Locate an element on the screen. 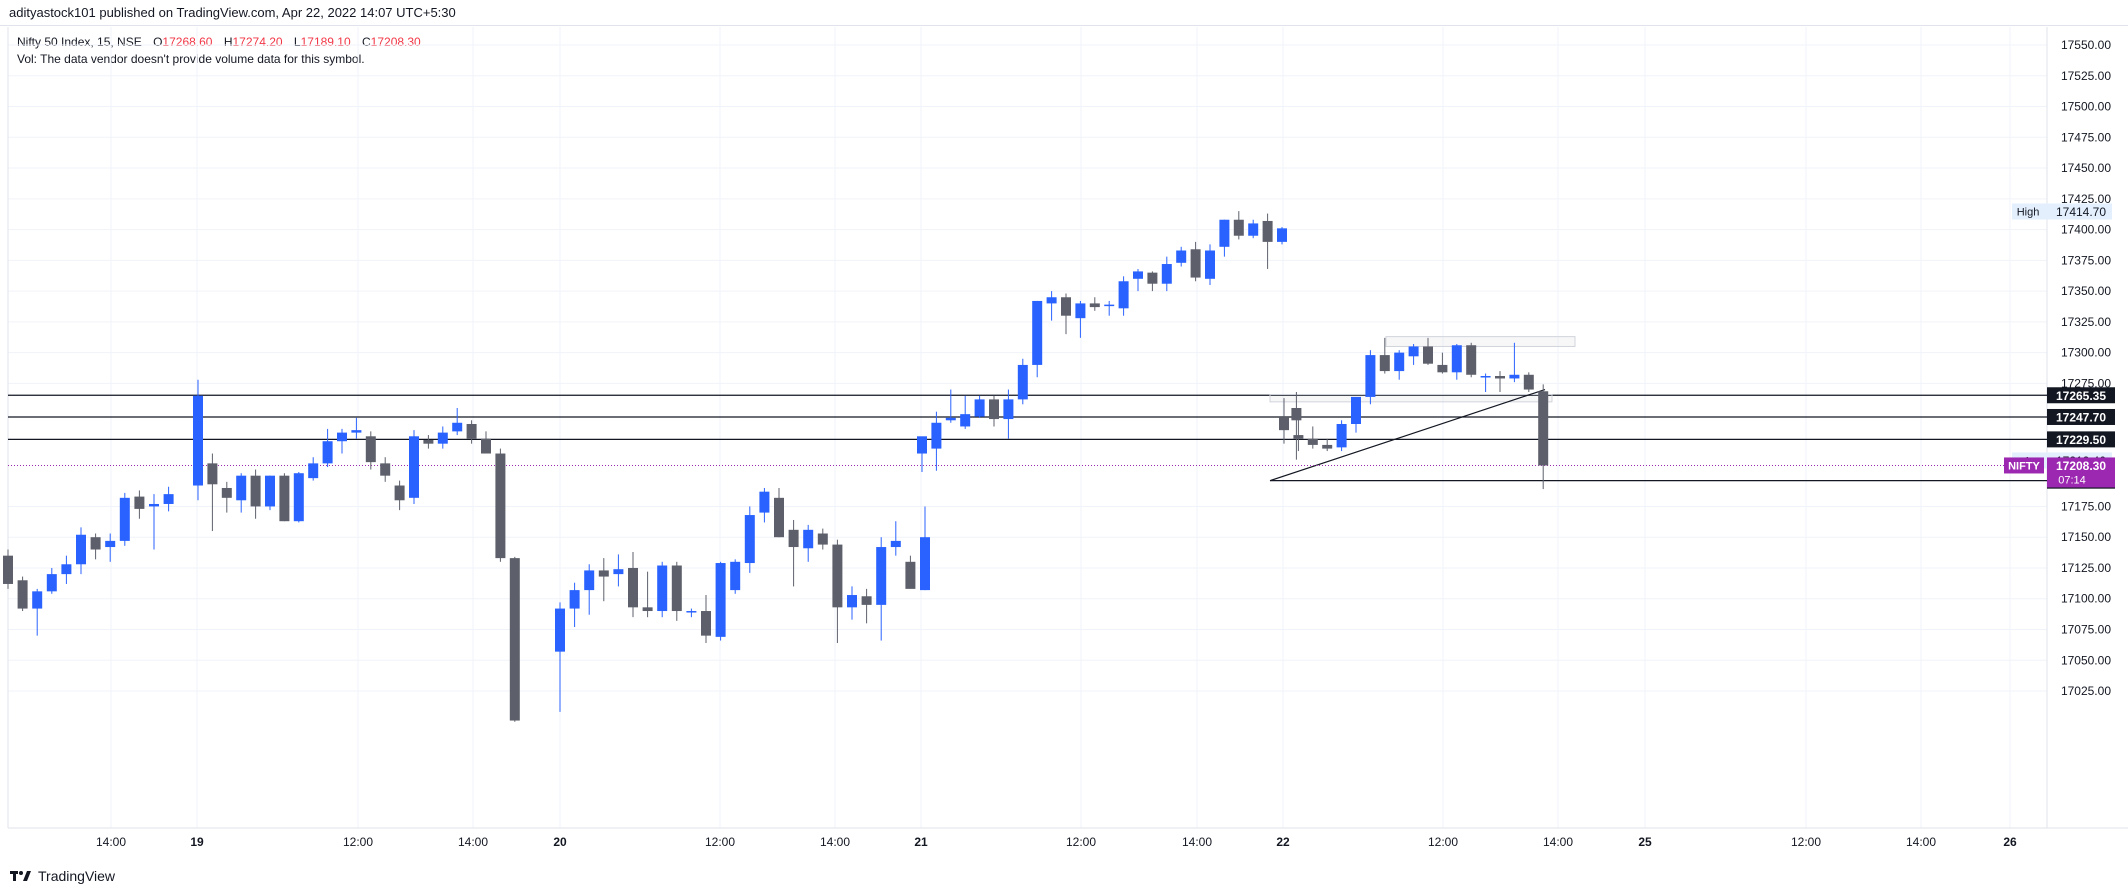 Image resolution: width=2128 pixels, height=892 pixels. price-tick-label: 17300.00 is located at coordinates (2086, 353).